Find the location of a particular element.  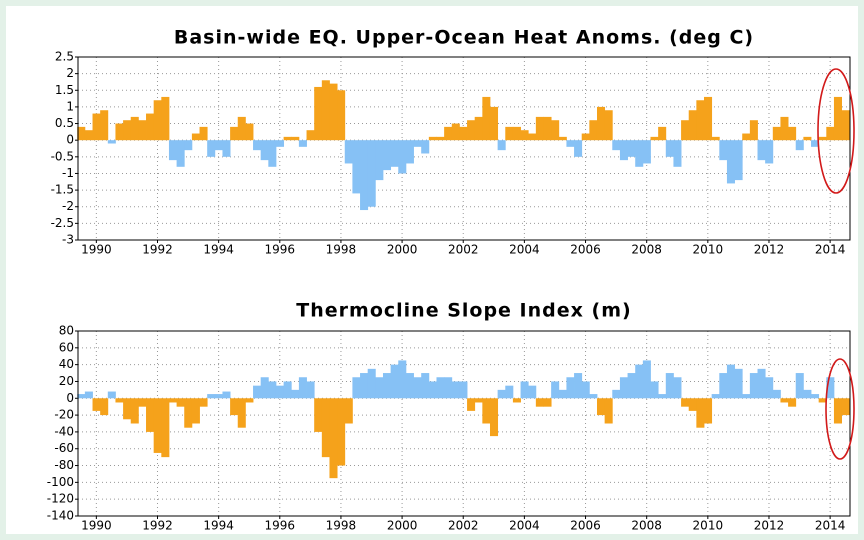

y-tick-label: -140 is located at coordinates (60, 516).